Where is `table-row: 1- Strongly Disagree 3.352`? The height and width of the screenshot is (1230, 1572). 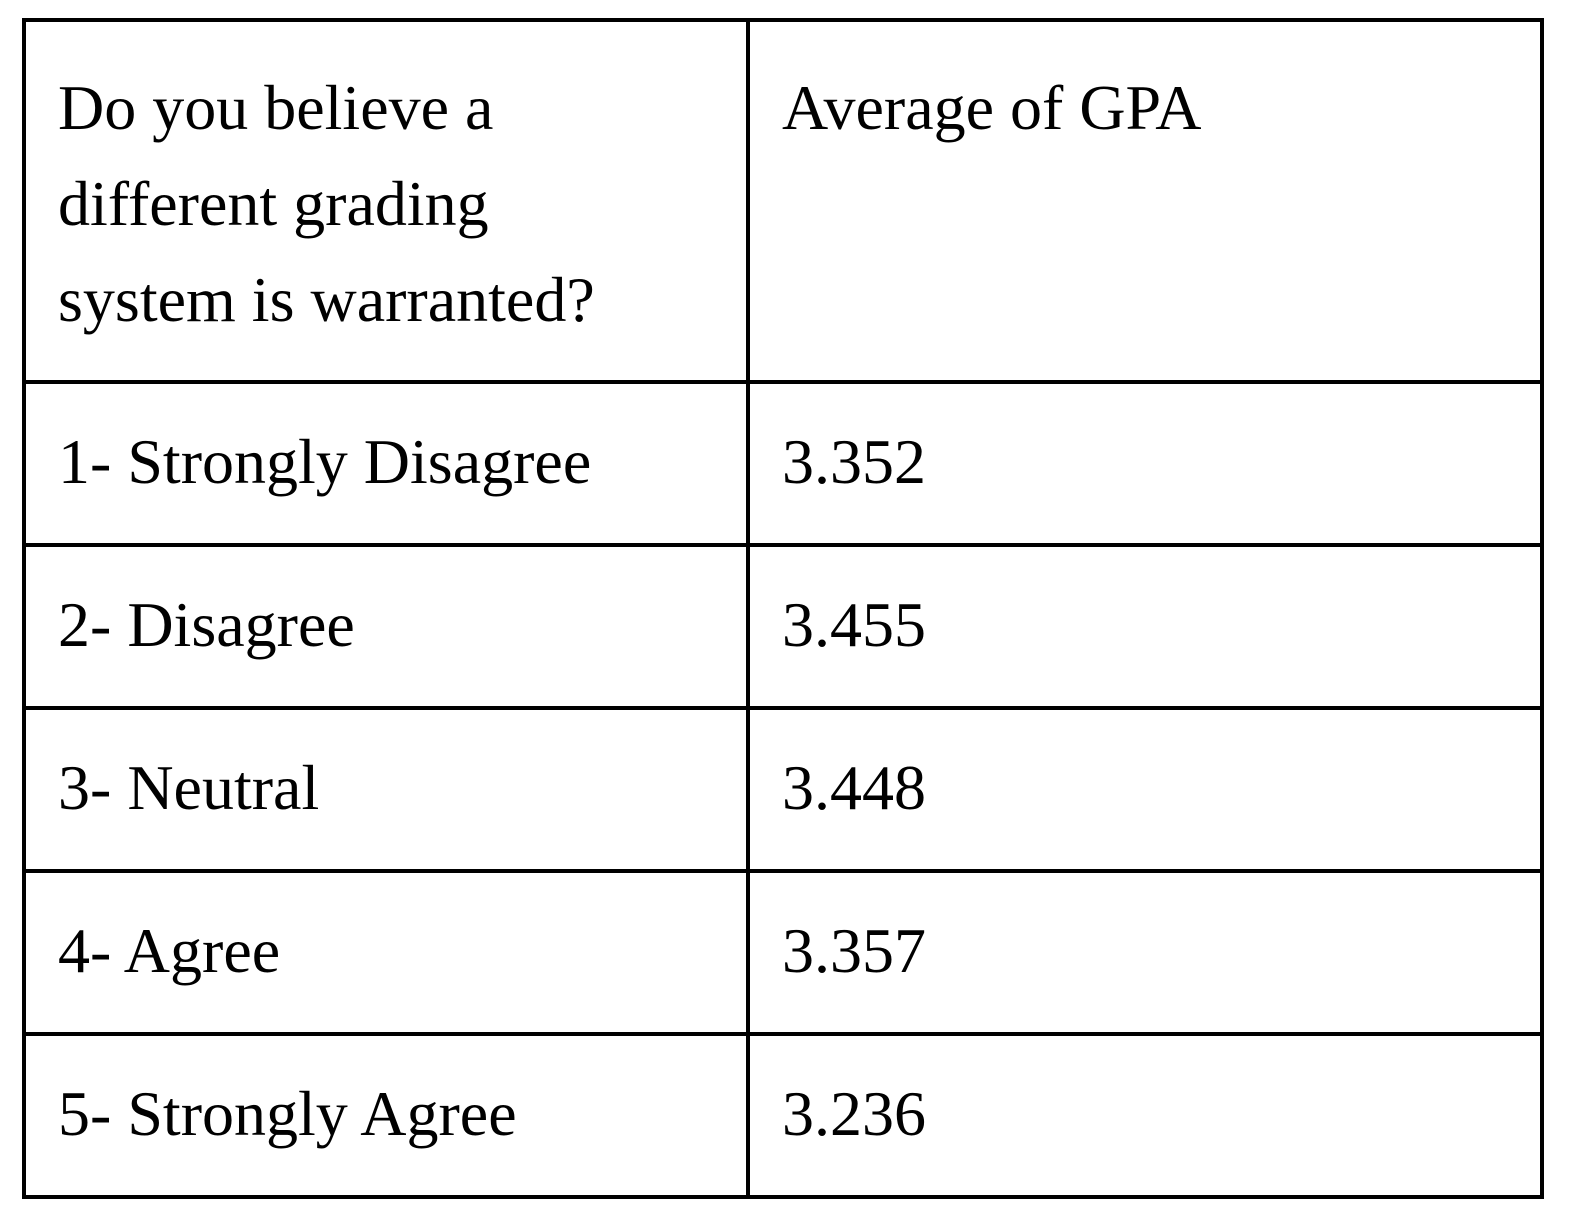 table-row: 1- Strongly Disagree 3.352 is located at coordinates (783, 463).